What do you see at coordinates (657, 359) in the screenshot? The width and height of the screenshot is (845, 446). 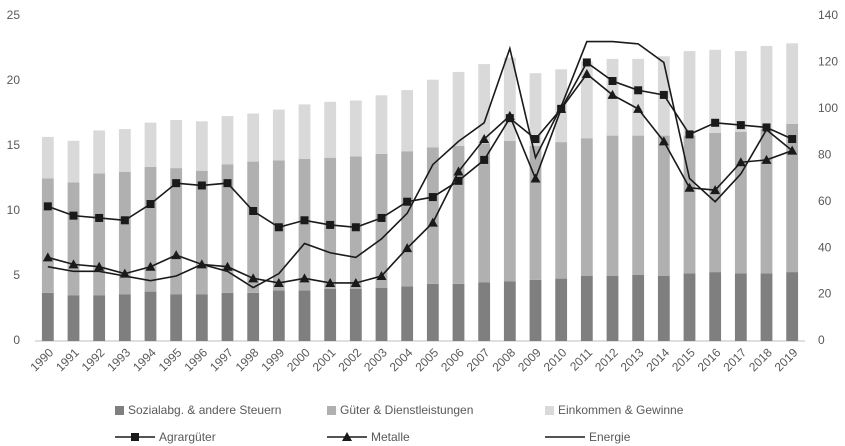 I see `x-tick-label: 2014` at bounding box center [657, 359].